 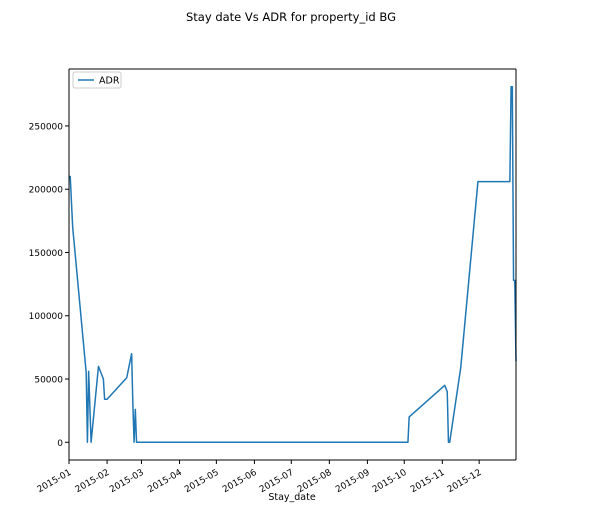 What do you see at coordinates (46, 127) in the screenshot?
I see `y-tick-label: 250000` at bounding box center [46, 127].